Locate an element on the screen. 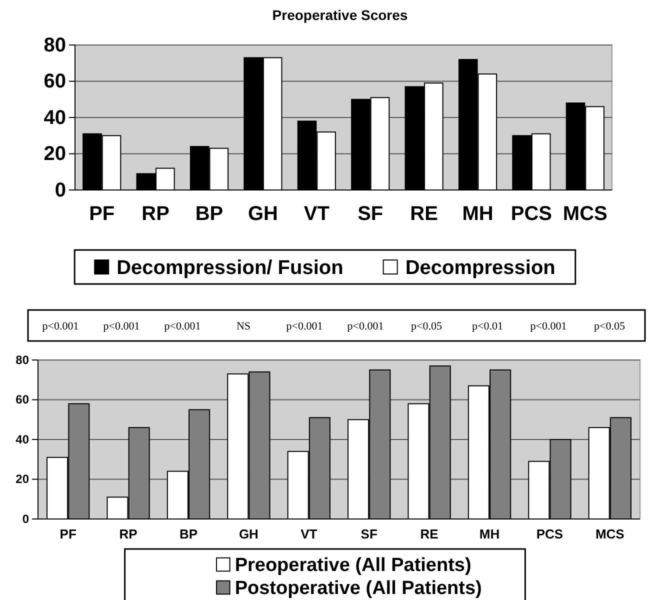 This screenshot has width=651, height=600. legend-label: Decompression is located at coordinates (480, 268).